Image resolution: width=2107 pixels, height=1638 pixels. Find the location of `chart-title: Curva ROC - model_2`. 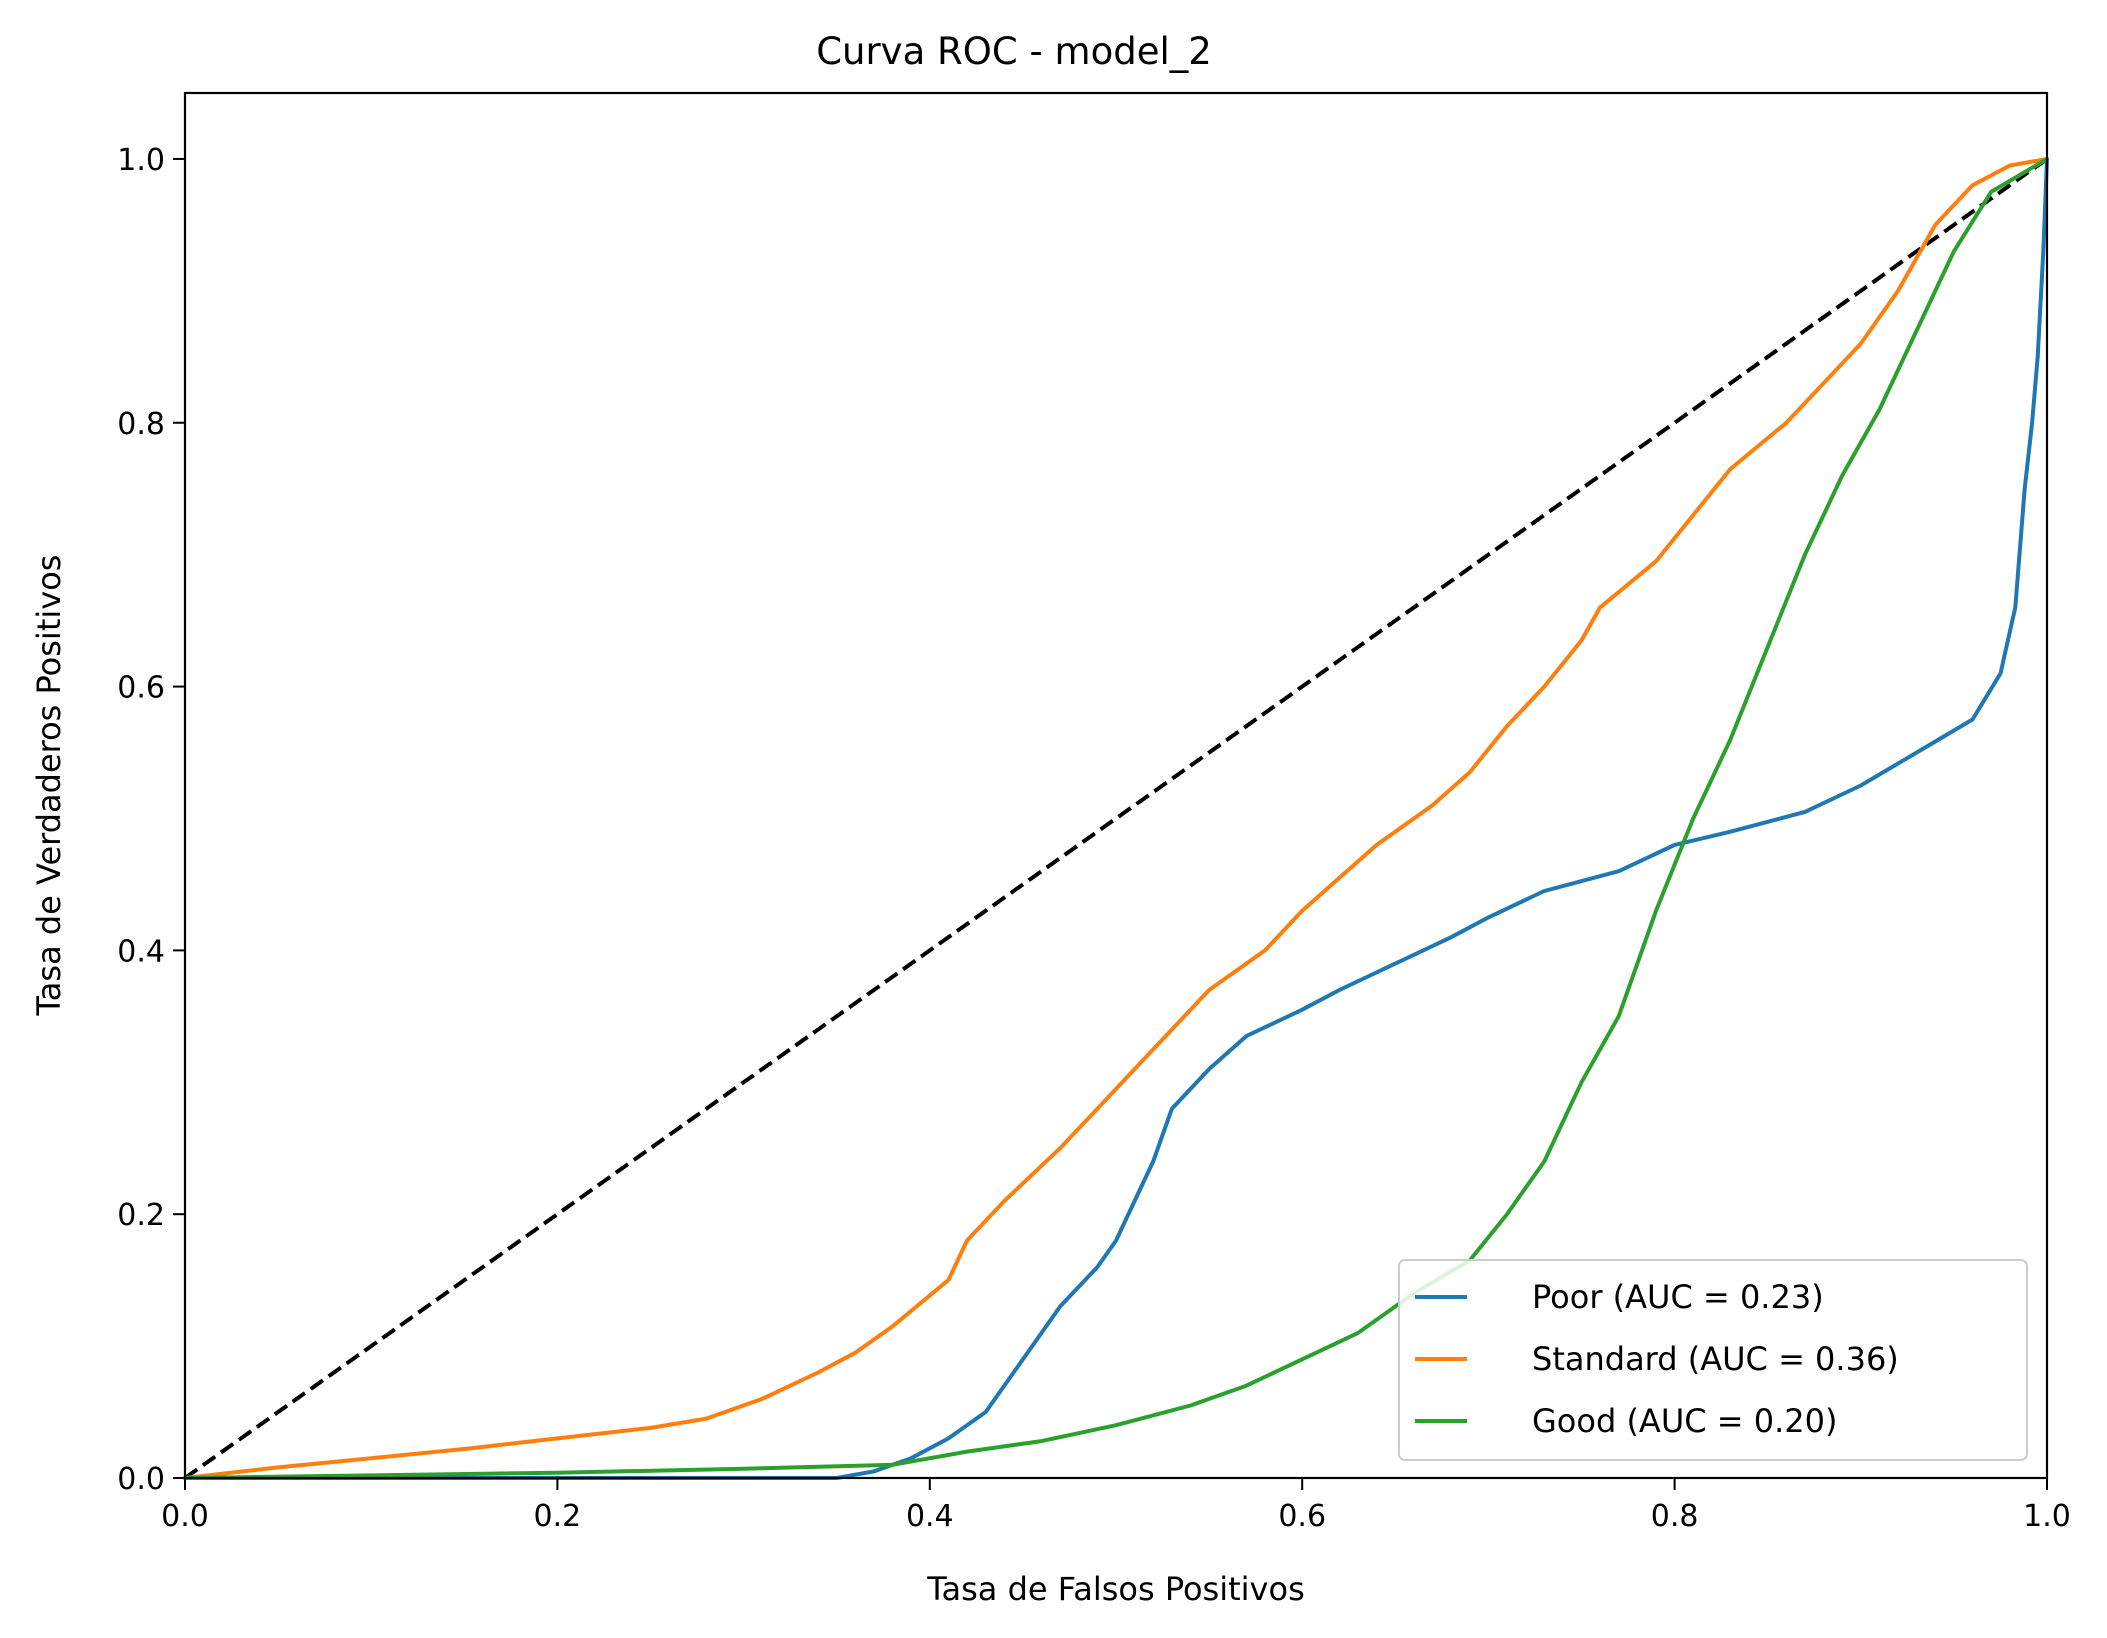

chart-title: Curva ROC - model_2 is located at coordinates (1014, 51).